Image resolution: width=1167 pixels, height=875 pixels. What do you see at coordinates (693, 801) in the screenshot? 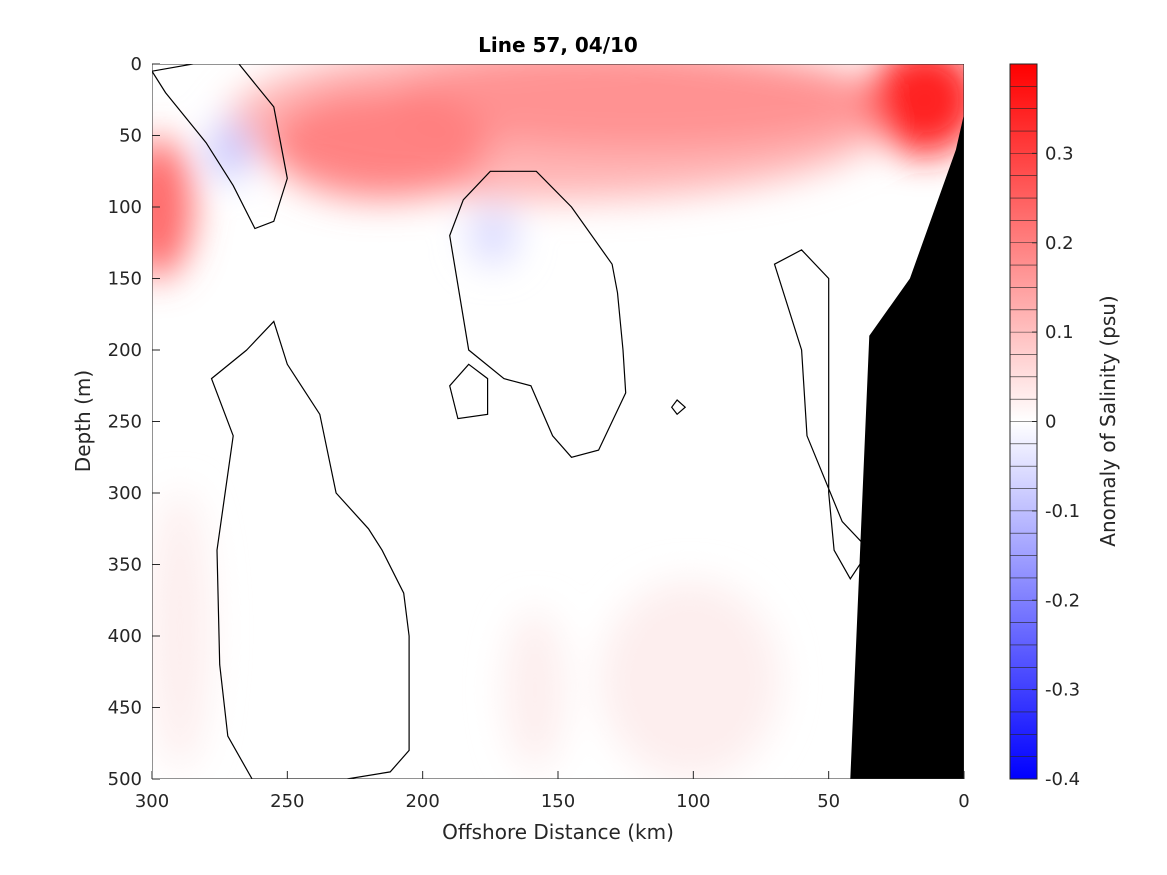
I see `x-tick-label: 100` at bounding box center [693, 801].